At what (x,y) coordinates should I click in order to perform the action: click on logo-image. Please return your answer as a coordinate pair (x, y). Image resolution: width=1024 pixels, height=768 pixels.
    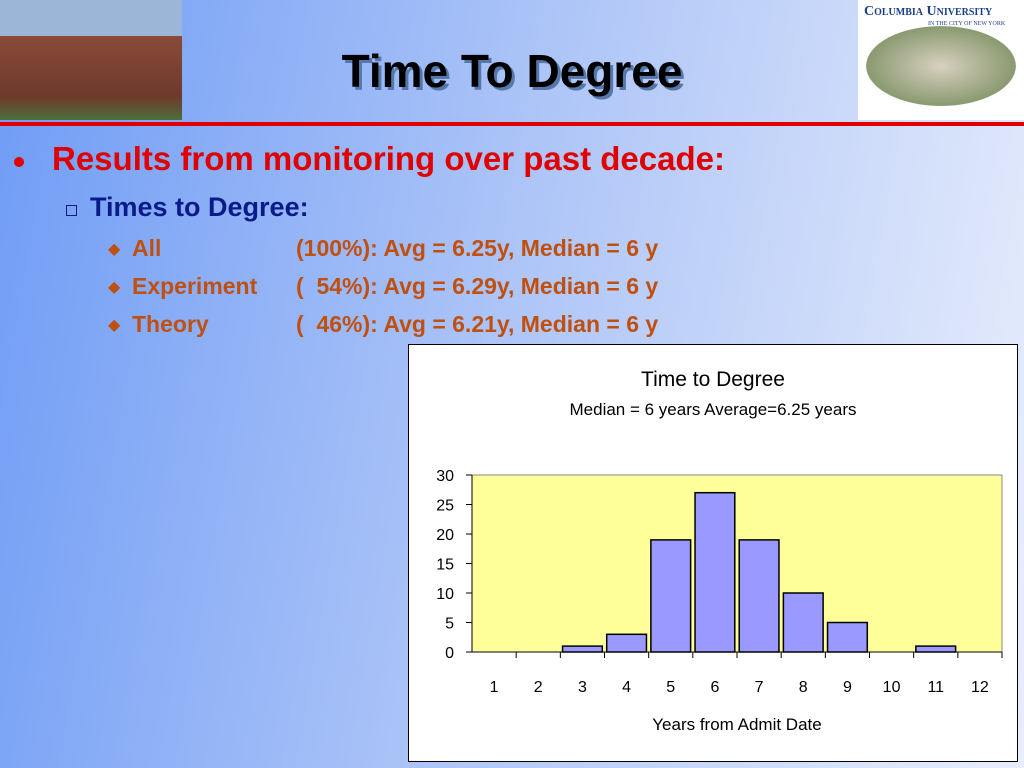
    Looking at the image, I should click on (941, 66).